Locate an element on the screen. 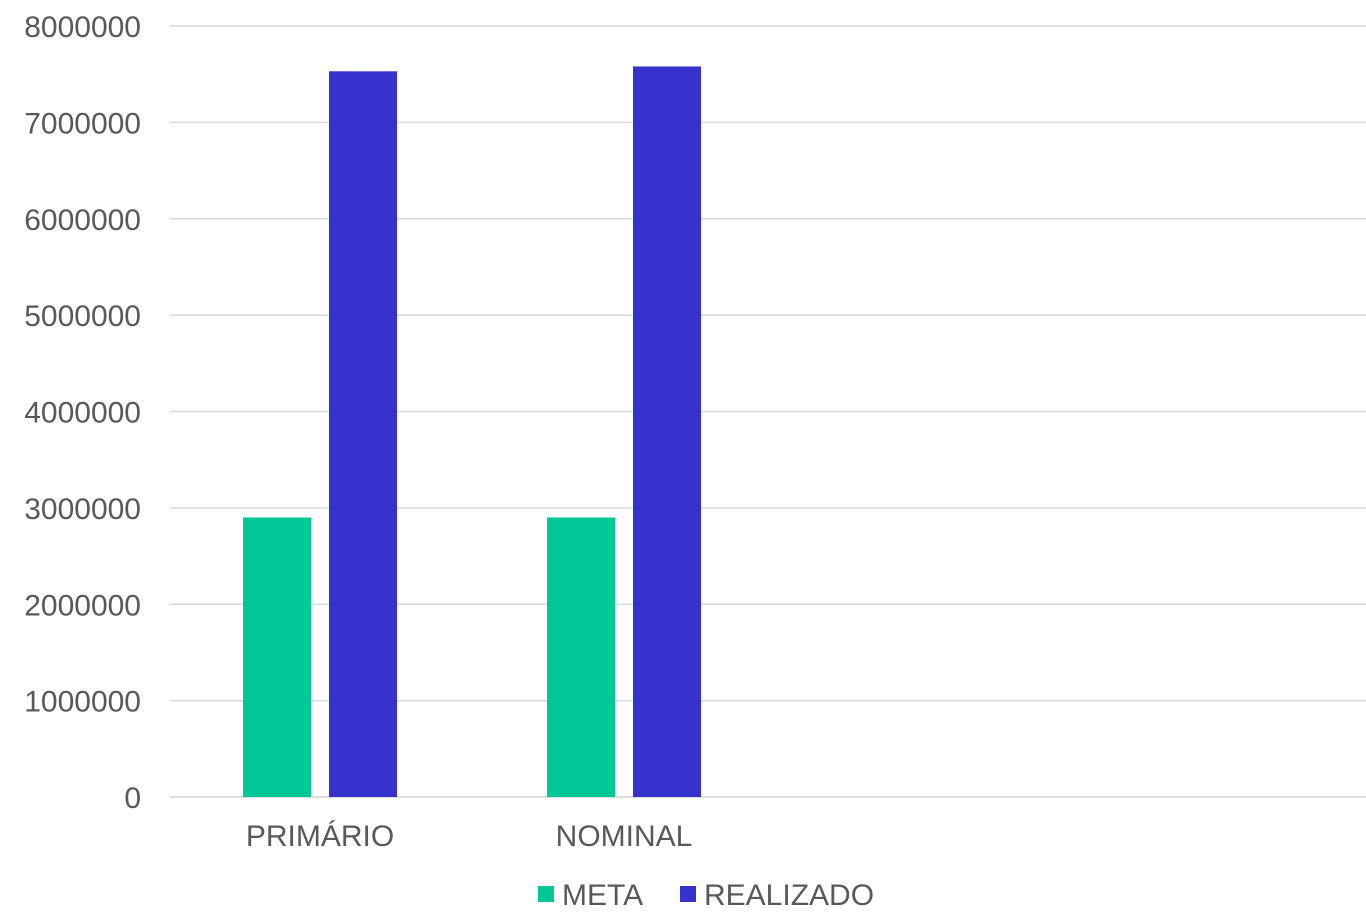 This screenshot has width=1366, height=912. y-tick-label: 6000000 is located at coordinates (82, 220).